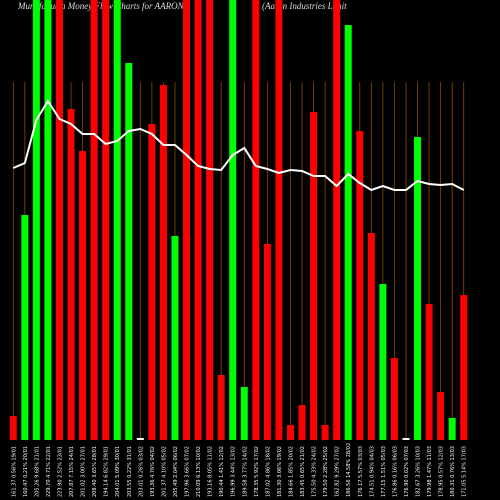 The image size is (500, 500). What do you see at coordinates (257, 471) in the screenshot?
I see `x-tick-label: 178.35 5.92% 17/02` at bounding box center [257, 471].